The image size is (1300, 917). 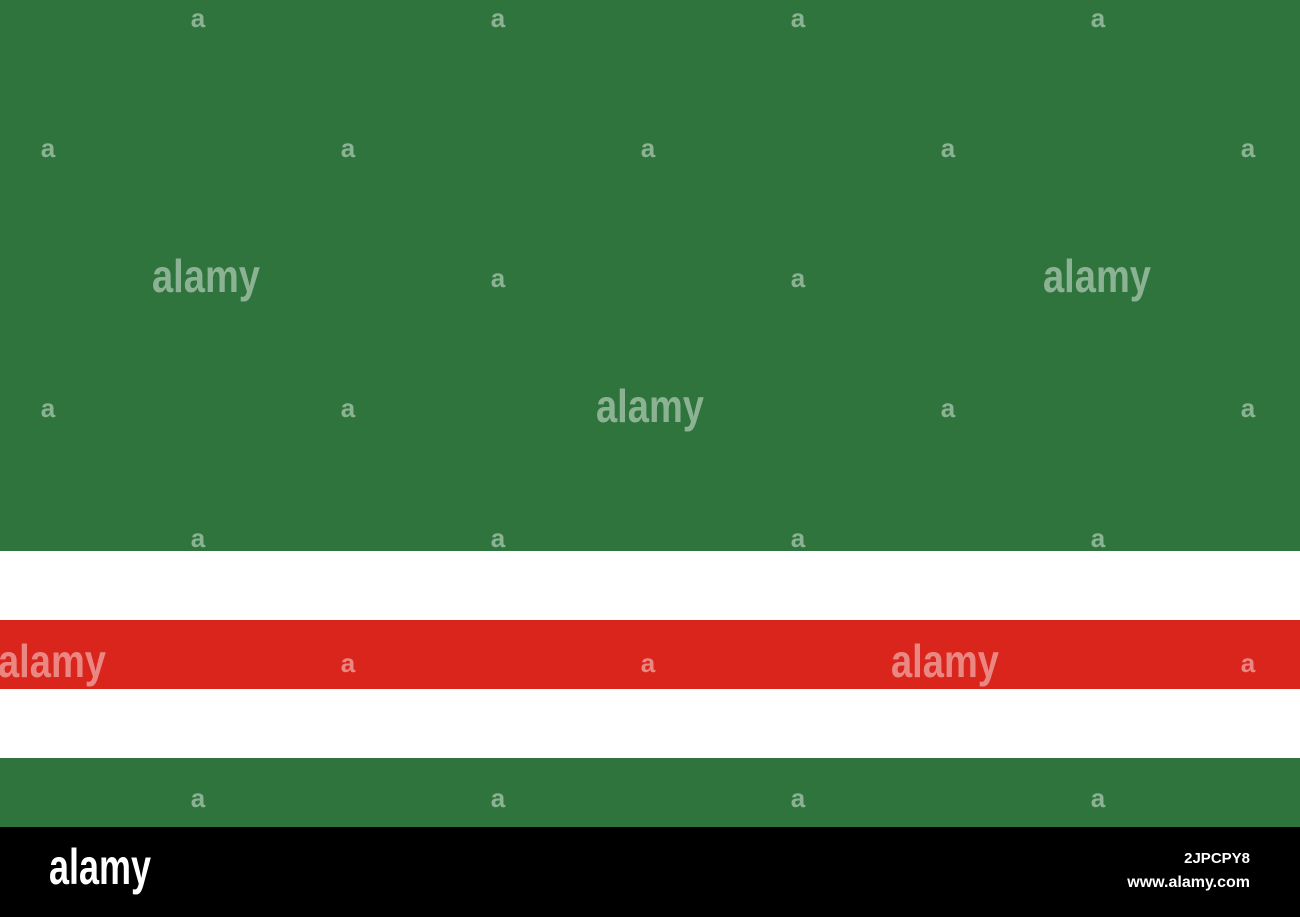 I want to click on image-id: 2JPCPY8, so click(x=1217, y=858).